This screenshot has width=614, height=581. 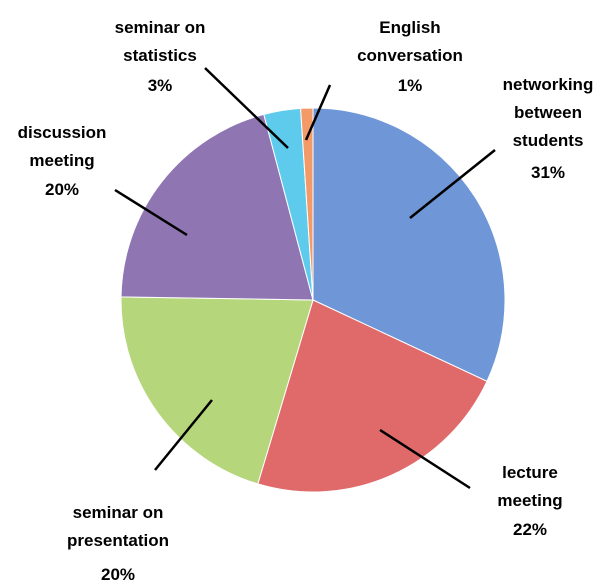 I want to click on slice-label: seminar on statistics, so click(x=160, y=41).